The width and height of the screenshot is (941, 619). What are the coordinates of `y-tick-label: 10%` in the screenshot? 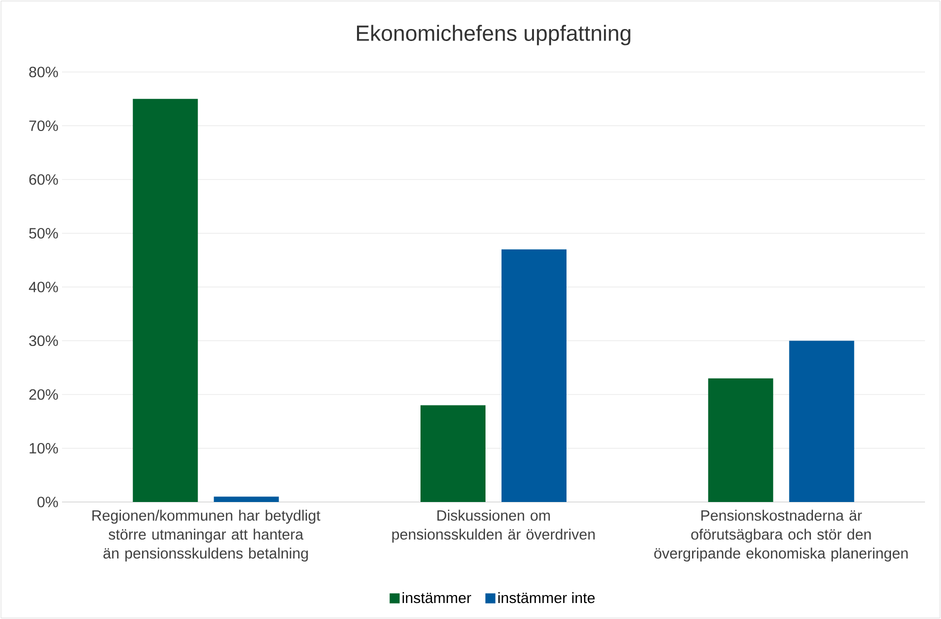 It's located at (44, 448).